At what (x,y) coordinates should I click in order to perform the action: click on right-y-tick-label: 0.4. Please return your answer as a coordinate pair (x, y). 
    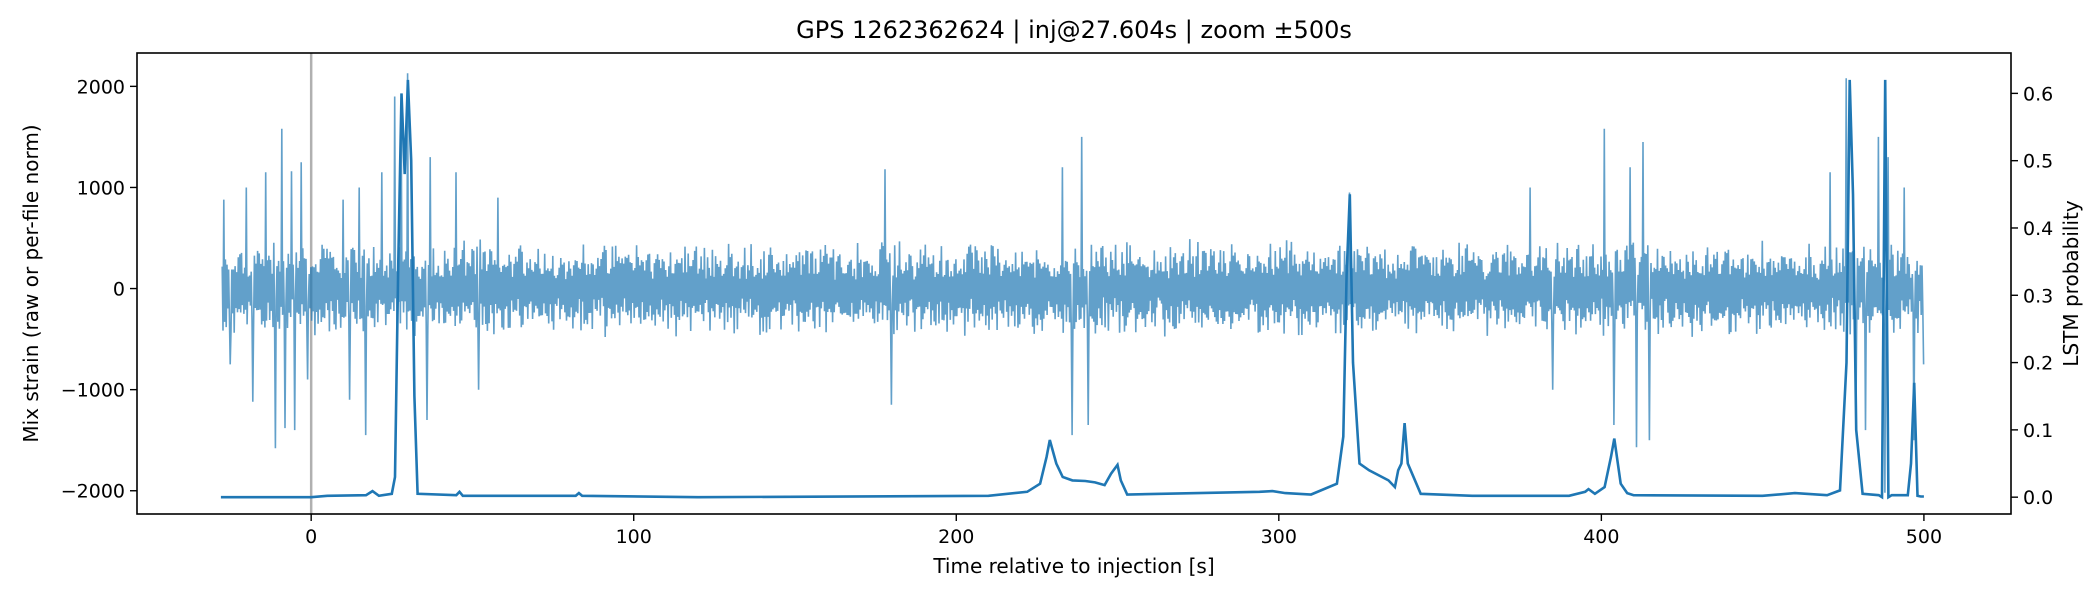
    Looking at the image, I should click on (2038, 229).